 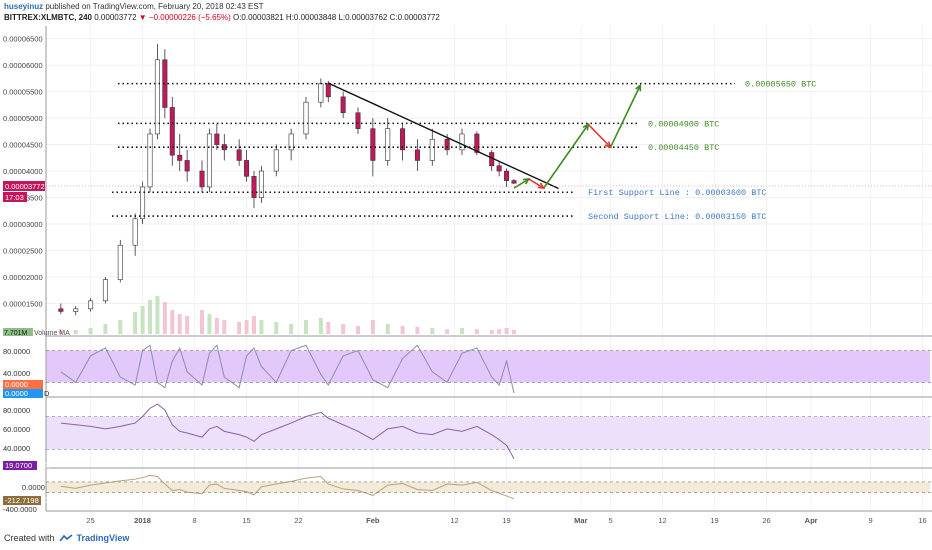 I want to click on stoch-k-bg, so click(x=23, y=384).